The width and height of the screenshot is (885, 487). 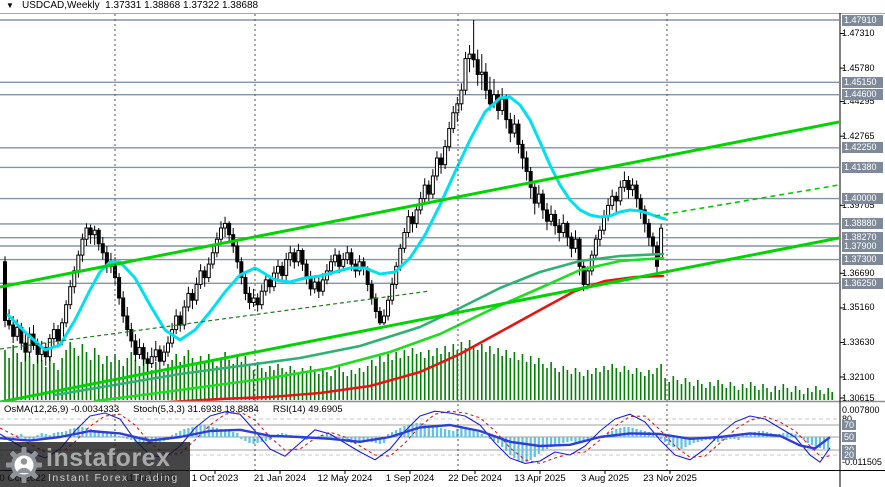 What do you see at coordinates (10, 5) in the screenshot?
I see `symbol-dropdown-icon: ▼` at bounding box center [10, 5].